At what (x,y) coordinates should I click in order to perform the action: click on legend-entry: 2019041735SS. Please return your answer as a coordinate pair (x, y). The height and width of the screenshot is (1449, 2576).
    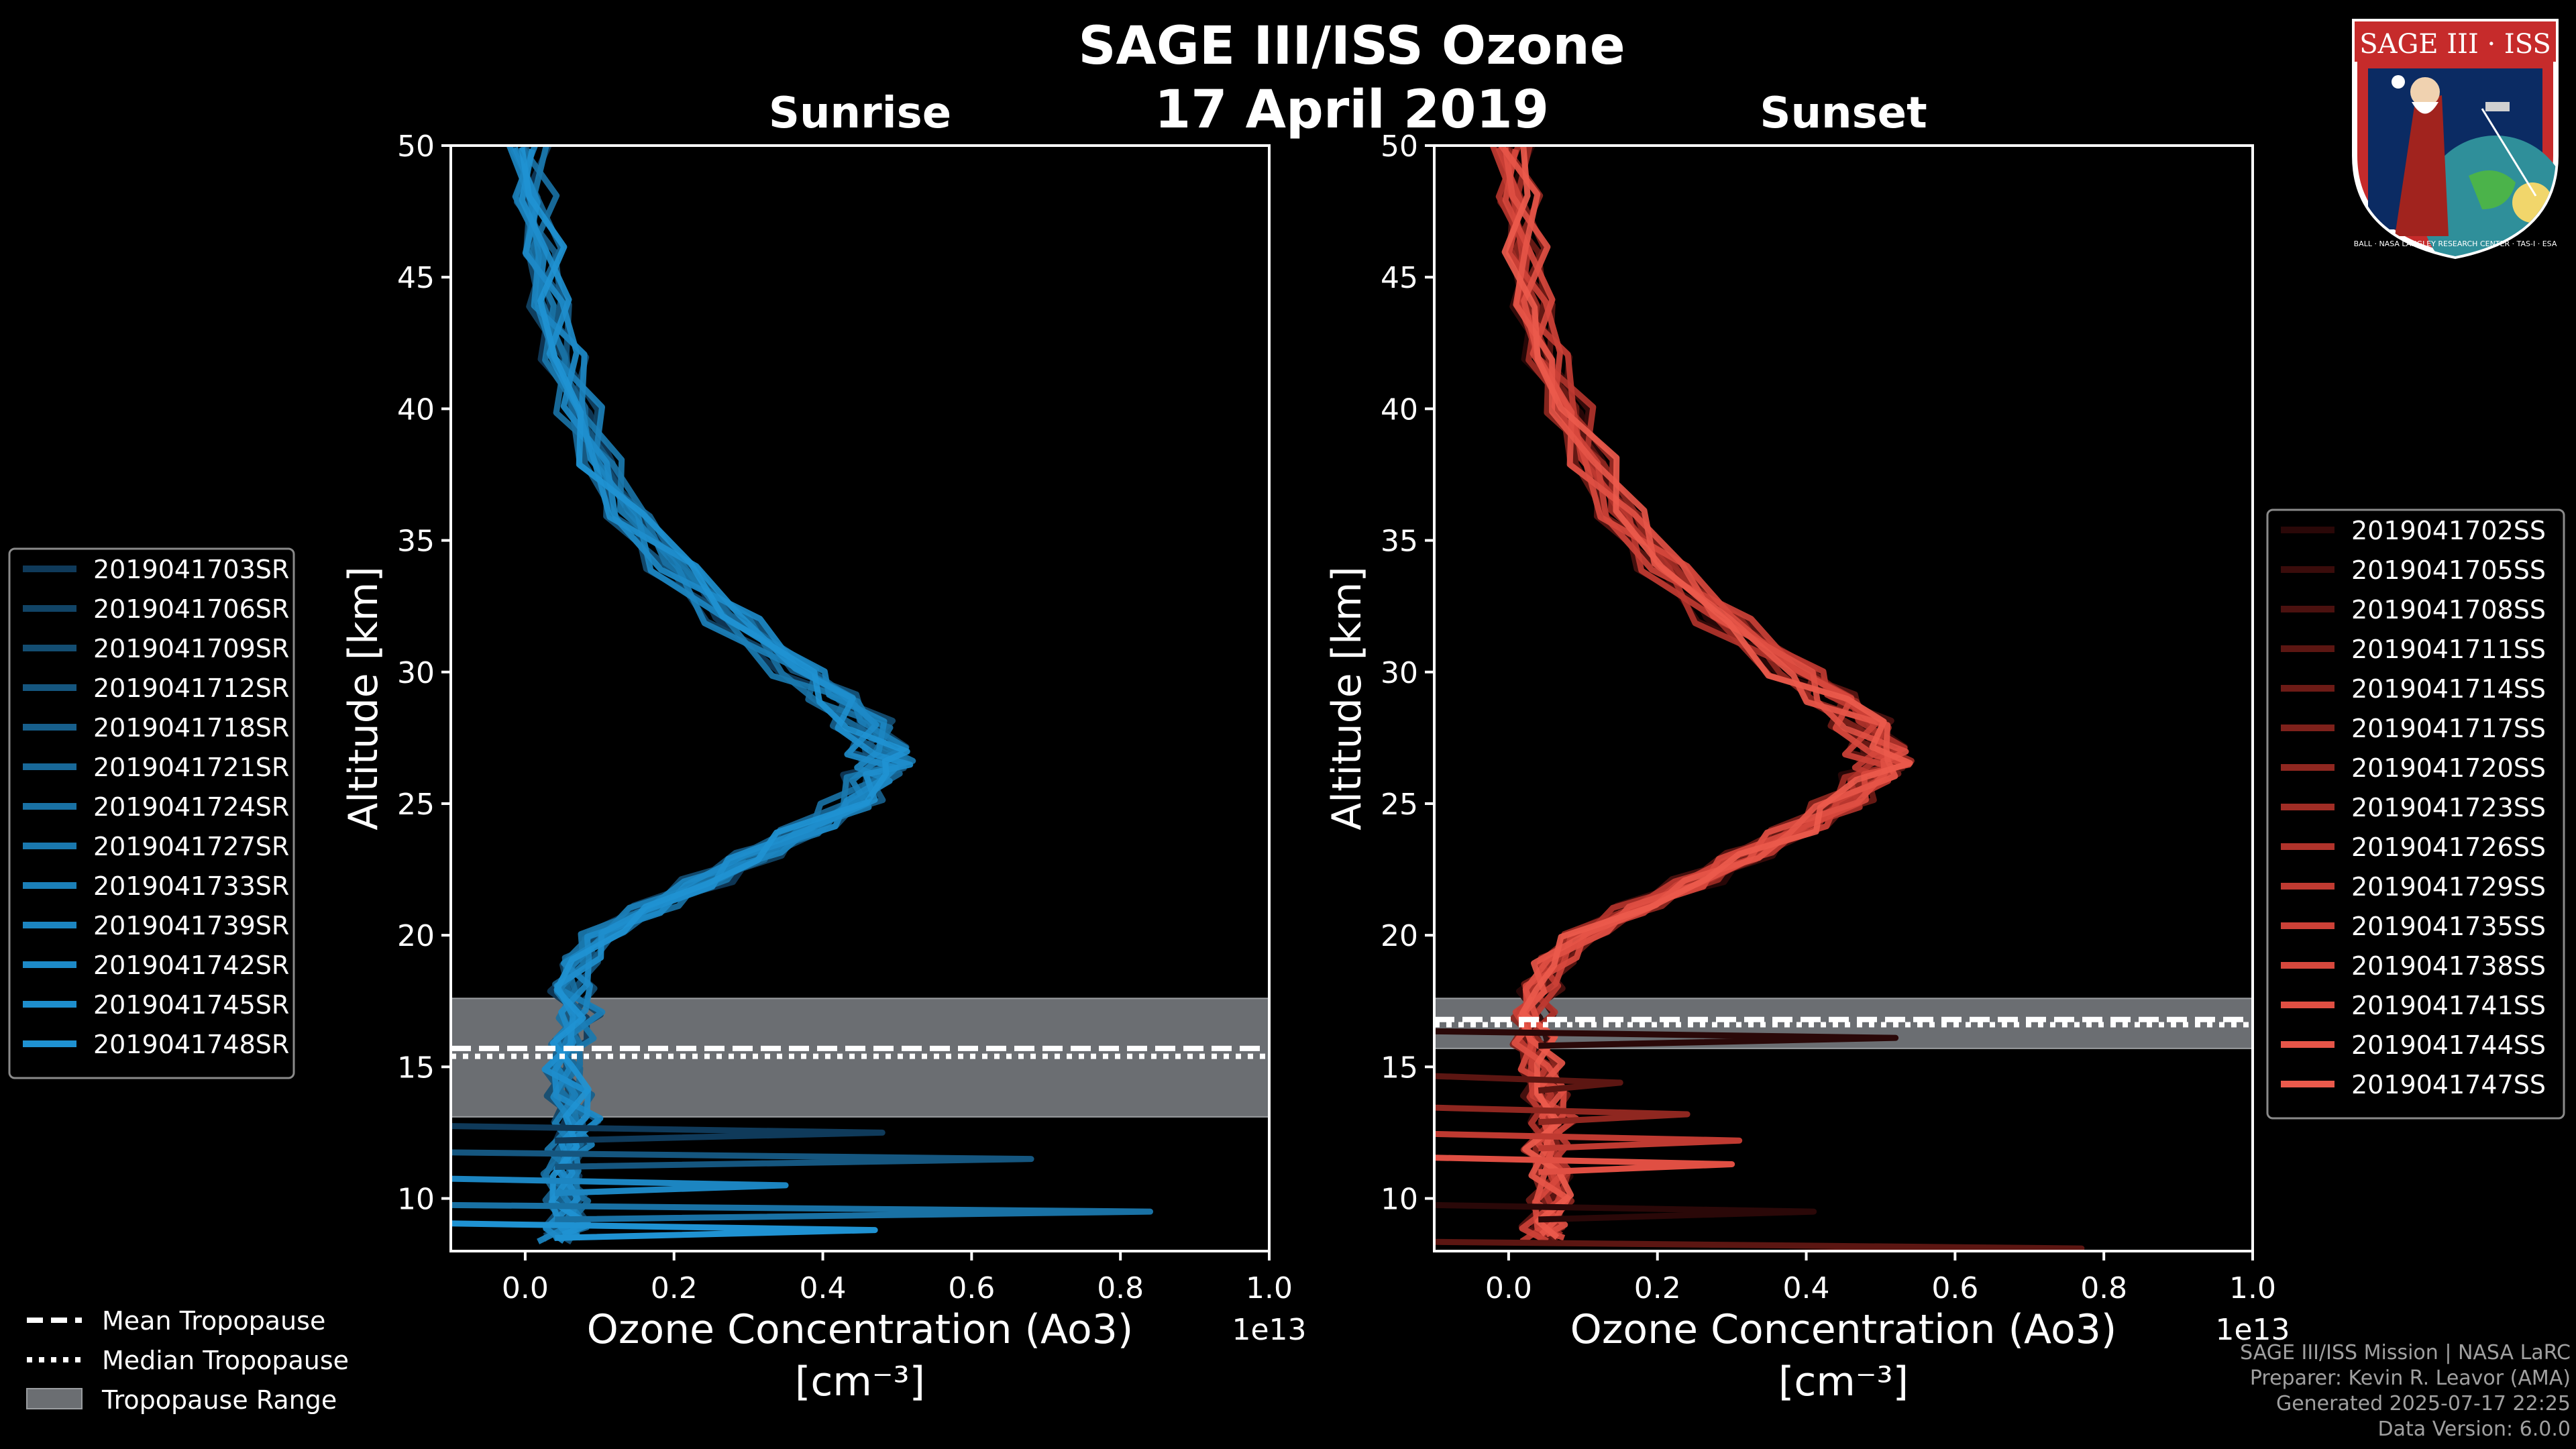
    Looking at the image, I should click on (2448, 926).